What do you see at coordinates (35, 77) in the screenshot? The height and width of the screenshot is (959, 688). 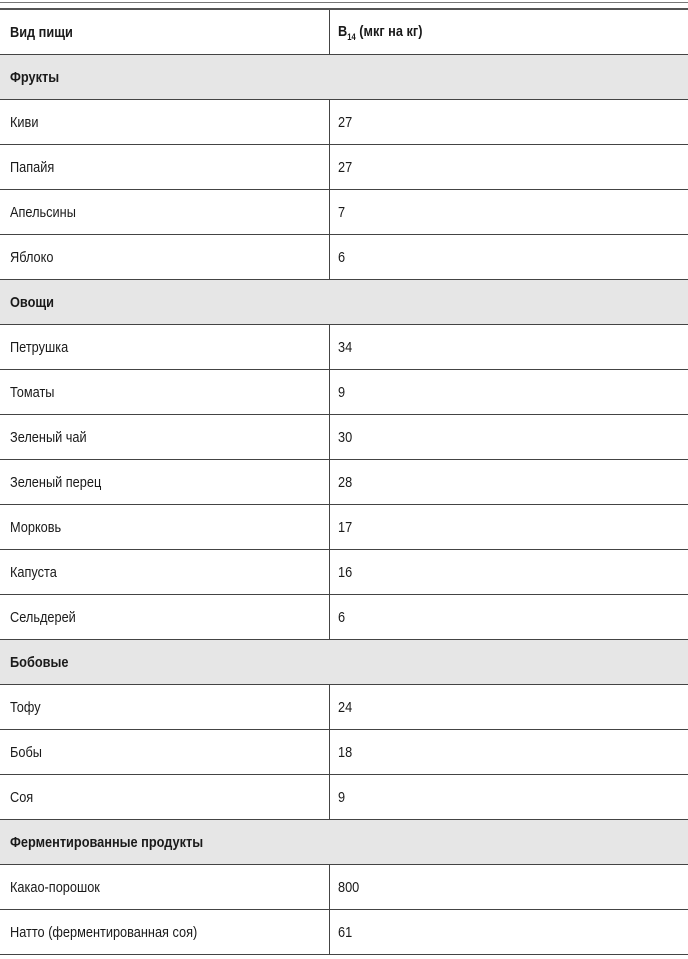 I see `group-label: Фрукты` at bounding box center [35, 77].